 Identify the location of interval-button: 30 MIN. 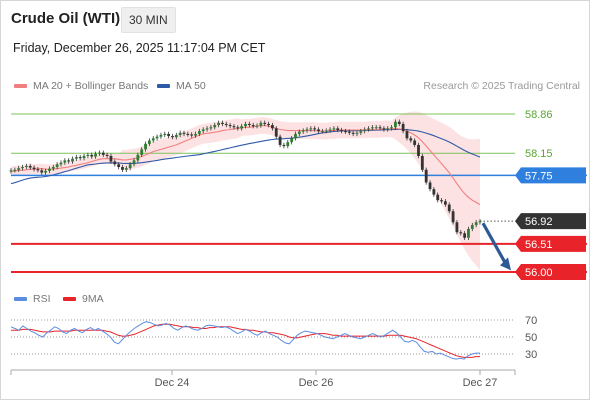
(148, 20).